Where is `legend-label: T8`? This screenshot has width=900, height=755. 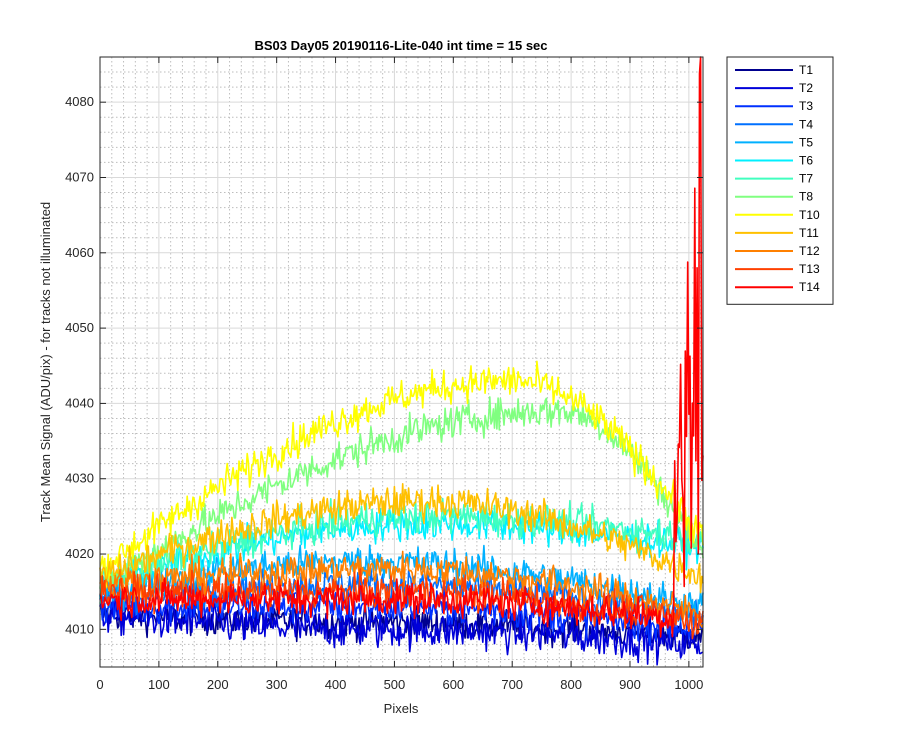
legend-label: T8 is located at coordinates (806, 197).